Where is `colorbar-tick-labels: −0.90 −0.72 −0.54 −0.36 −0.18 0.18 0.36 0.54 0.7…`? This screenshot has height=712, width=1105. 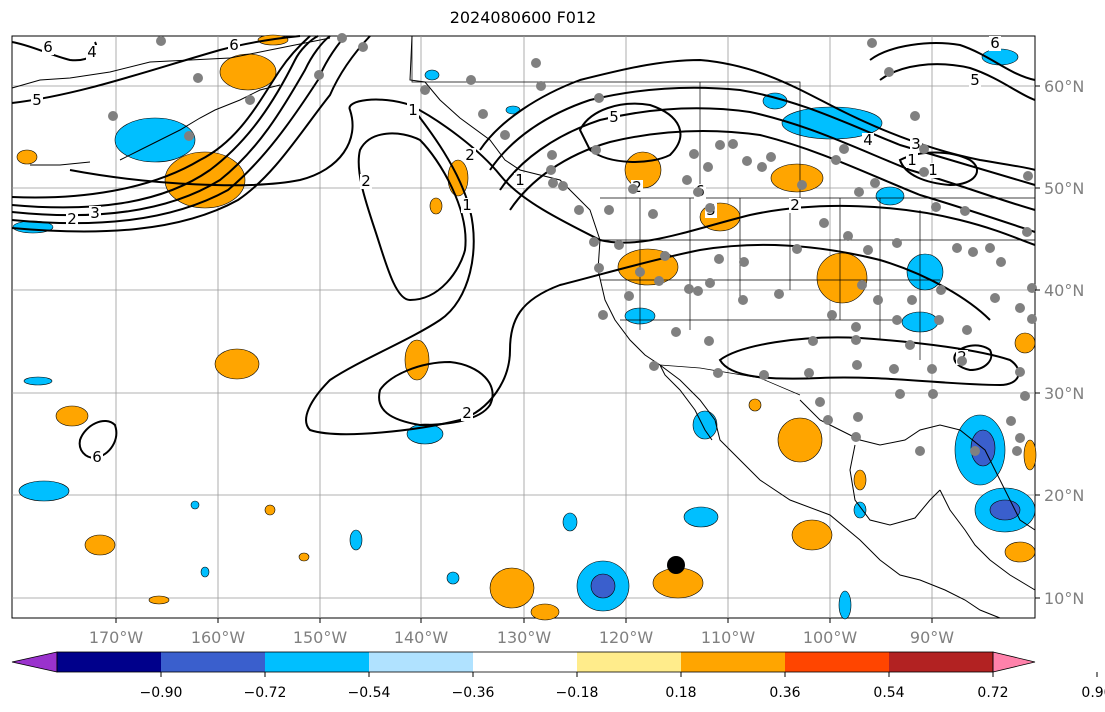 colorbar-tick-labels: −0.90 −0.72 −0.54 −0.36 −0.18 0.18 0.36 0.54 0.7… is located at coordinates (622, 686).